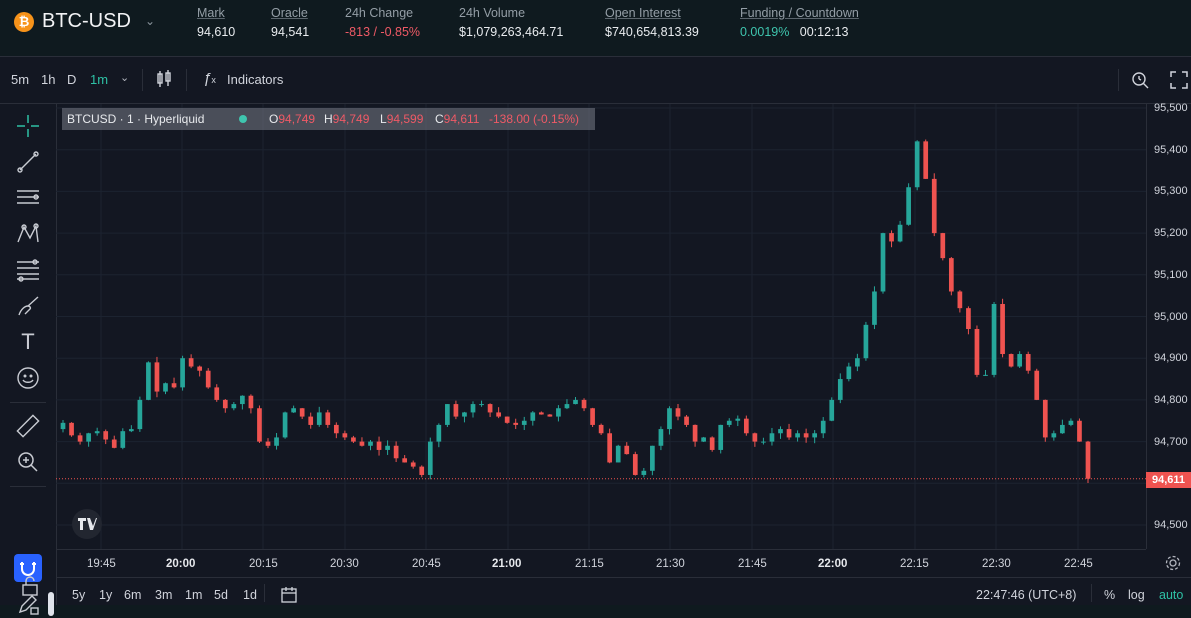  Describe the element at coordinates (87, 524) in the screenshot. I see `tradingview-logo` at that location.